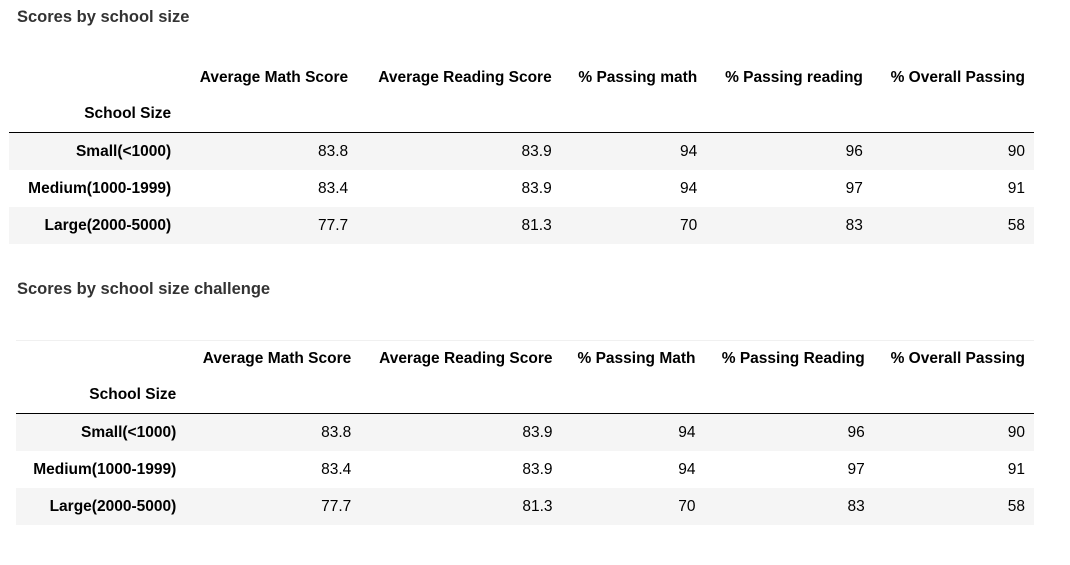  Describe the element at coordinates (103, 17) in the screenshot. I see `table-title: Scores by school size` at that location.